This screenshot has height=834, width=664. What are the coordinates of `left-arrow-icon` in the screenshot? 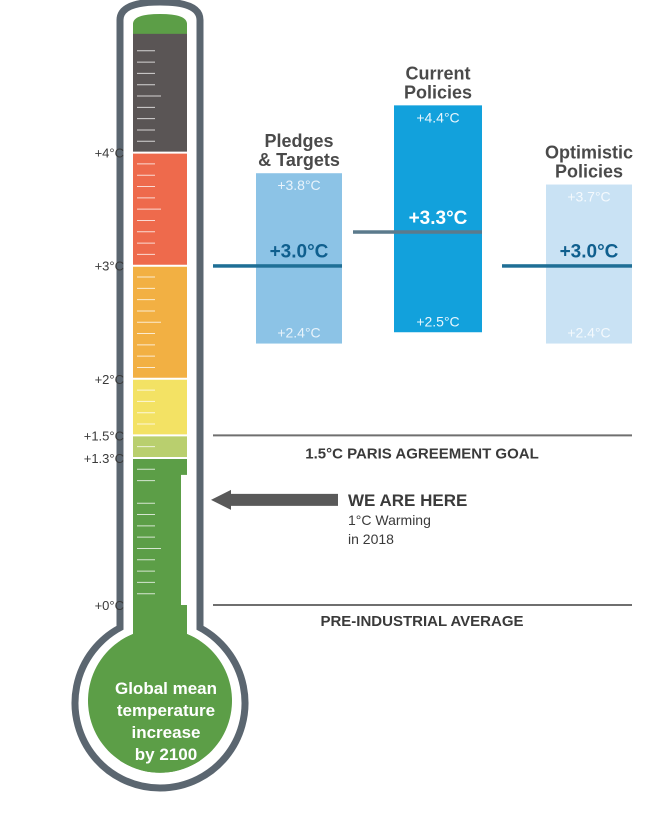 It's located at (274, 499).